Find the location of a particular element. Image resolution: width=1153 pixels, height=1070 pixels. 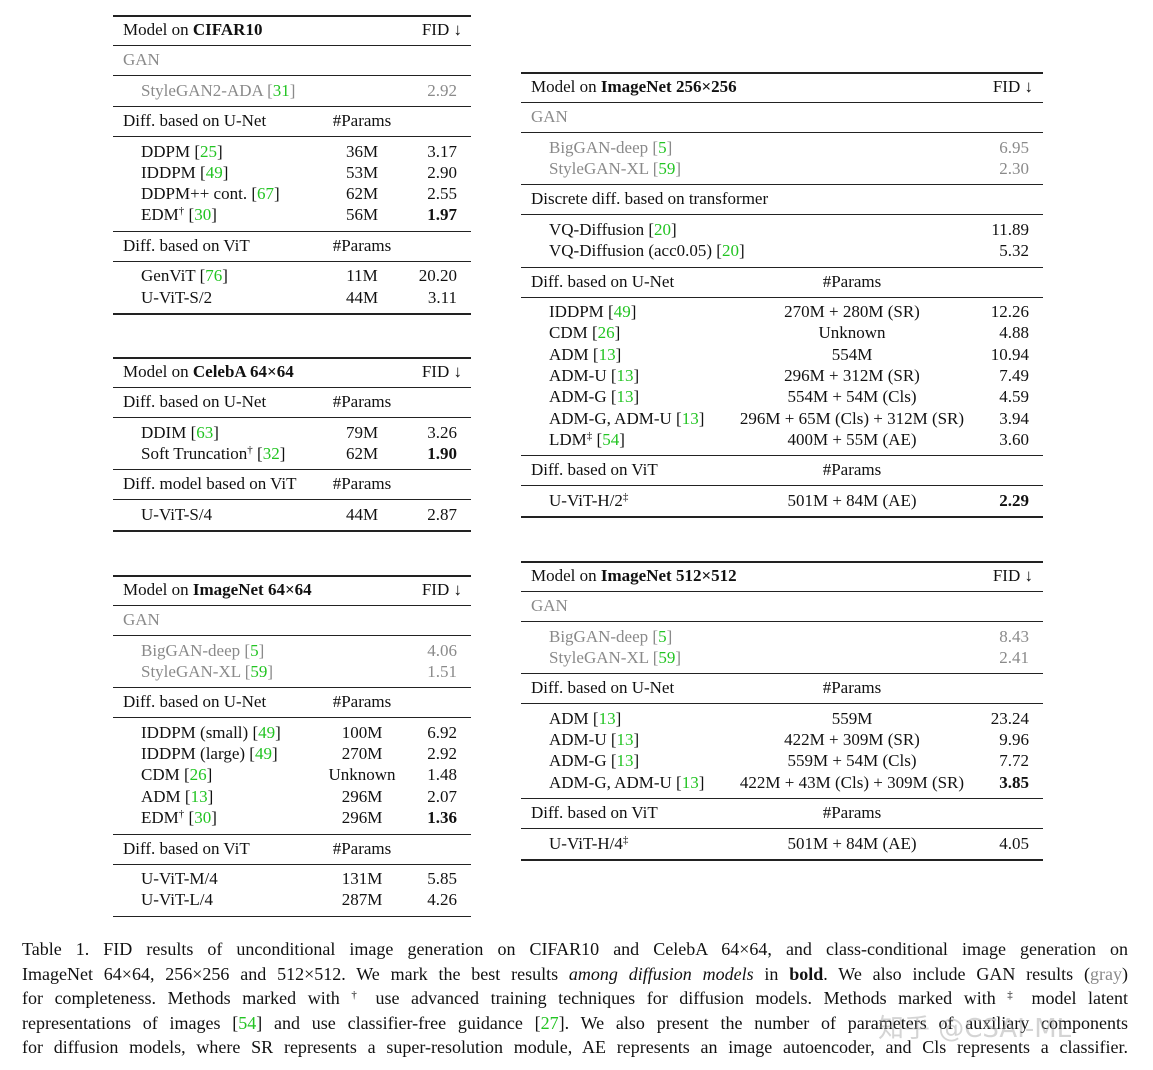

fid-value: 4.26 is located at coordinates (442, 900).